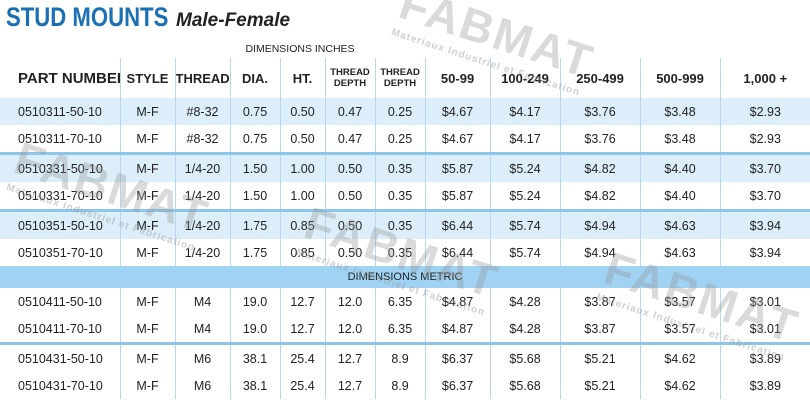 This screenshot has width=810, height=400. Describe the element at coordinates (303, 78) in the screenshot. I see `header-ht: HT.` at that location.